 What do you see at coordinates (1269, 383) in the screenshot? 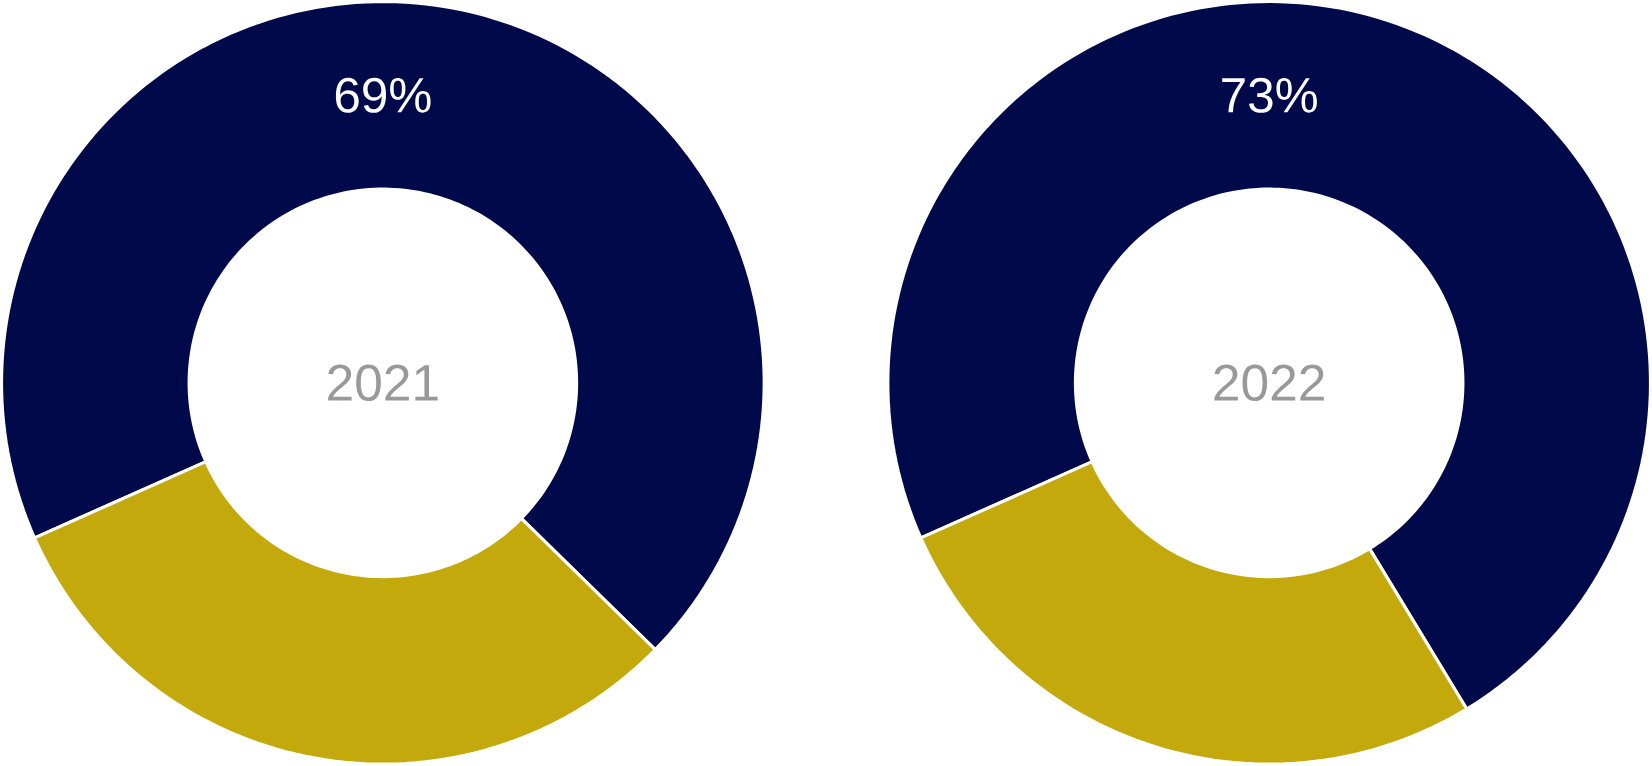
I see `text: 2022` at bounding box center [1269, 383].